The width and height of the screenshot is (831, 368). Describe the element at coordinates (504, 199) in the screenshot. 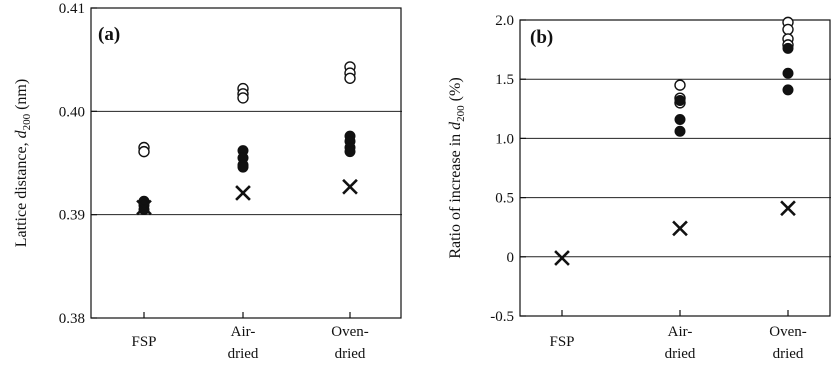

I see `y-tick-label: 0.5` at that location.